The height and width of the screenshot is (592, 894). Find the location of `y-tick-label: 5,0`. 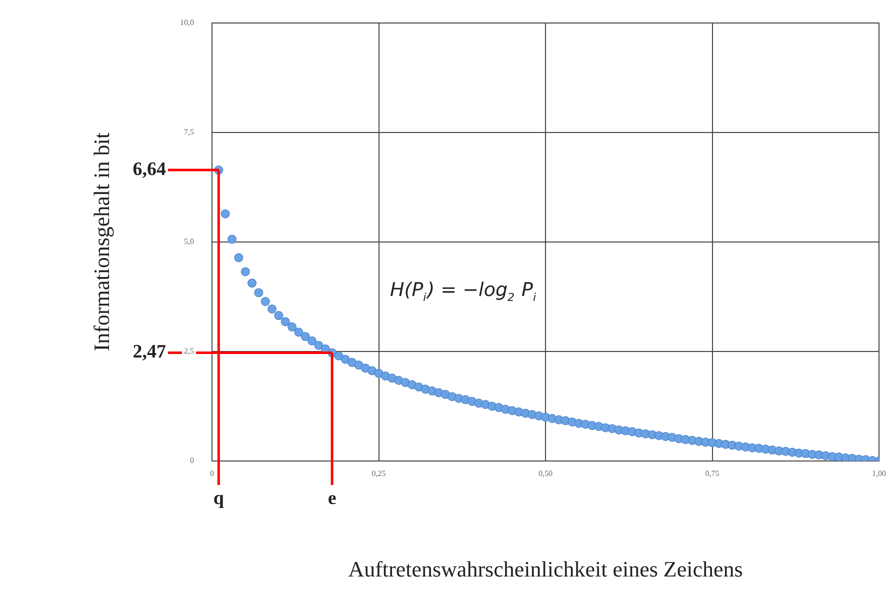

y-tick-label: 5,0 is located at coordinates (189, 241).